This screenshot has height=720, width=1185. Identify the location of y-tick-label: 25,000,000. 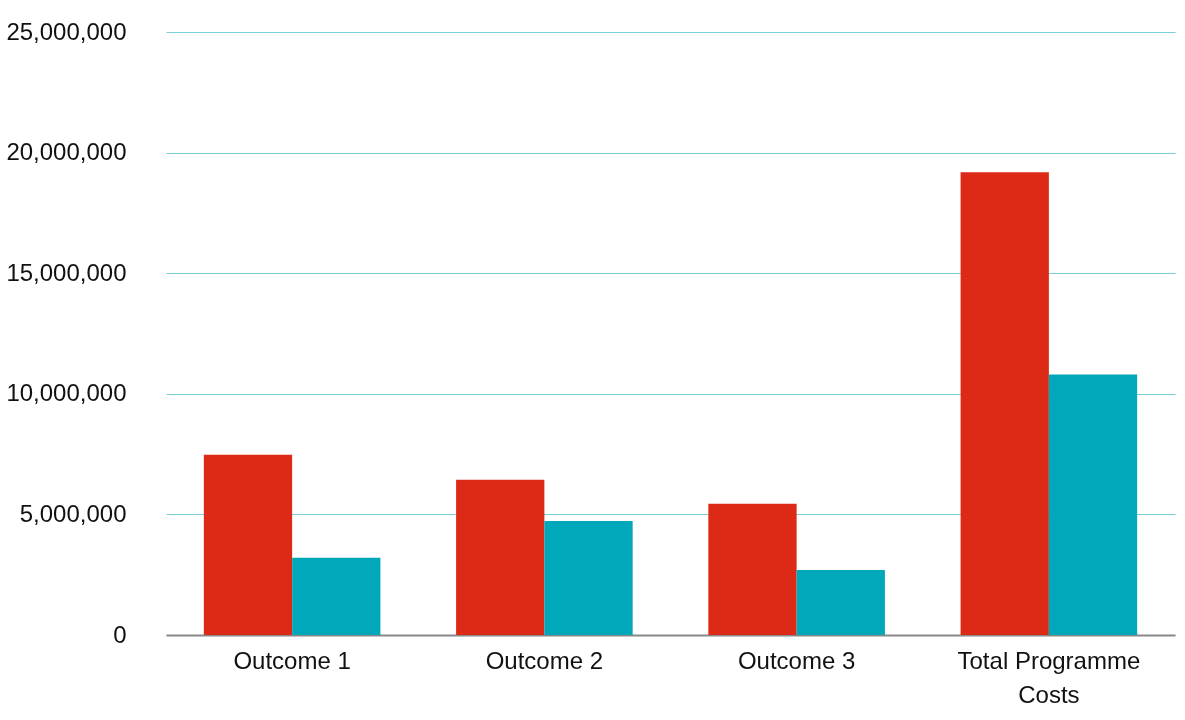
(66, 31).